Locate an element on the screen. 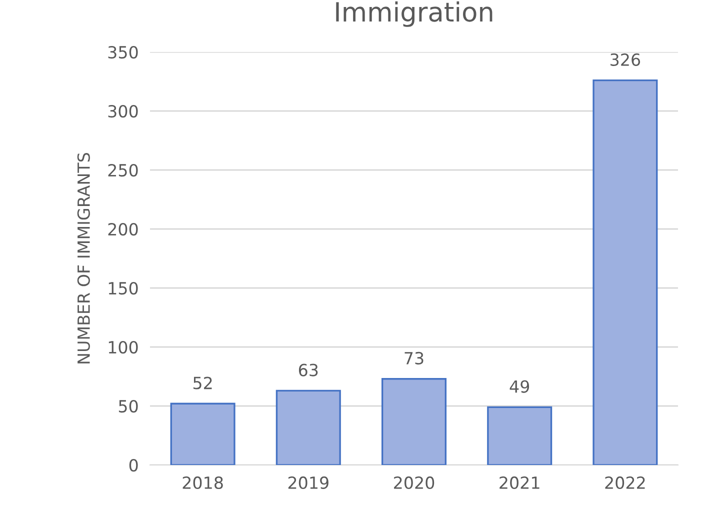  y-tick-label: 100 is located at coordinates (123, 347).